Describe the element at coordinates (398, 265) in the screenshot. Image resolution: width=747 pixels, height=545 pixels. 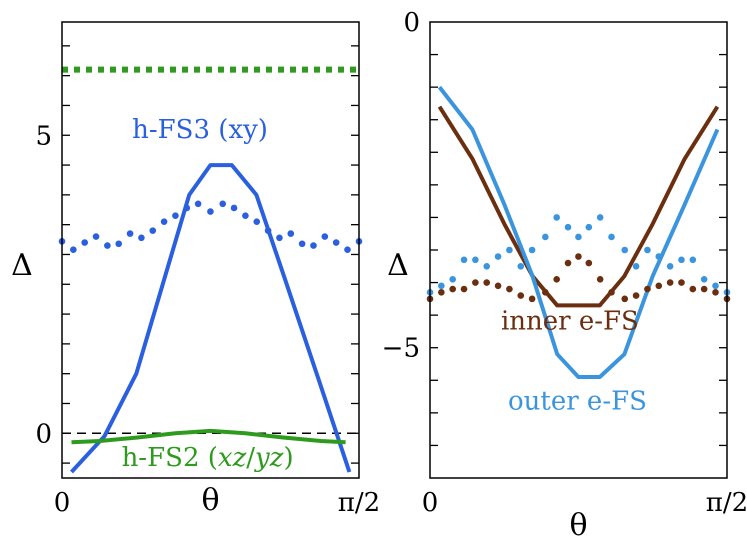
I see `right-y-axis-title: Δ` at that location.